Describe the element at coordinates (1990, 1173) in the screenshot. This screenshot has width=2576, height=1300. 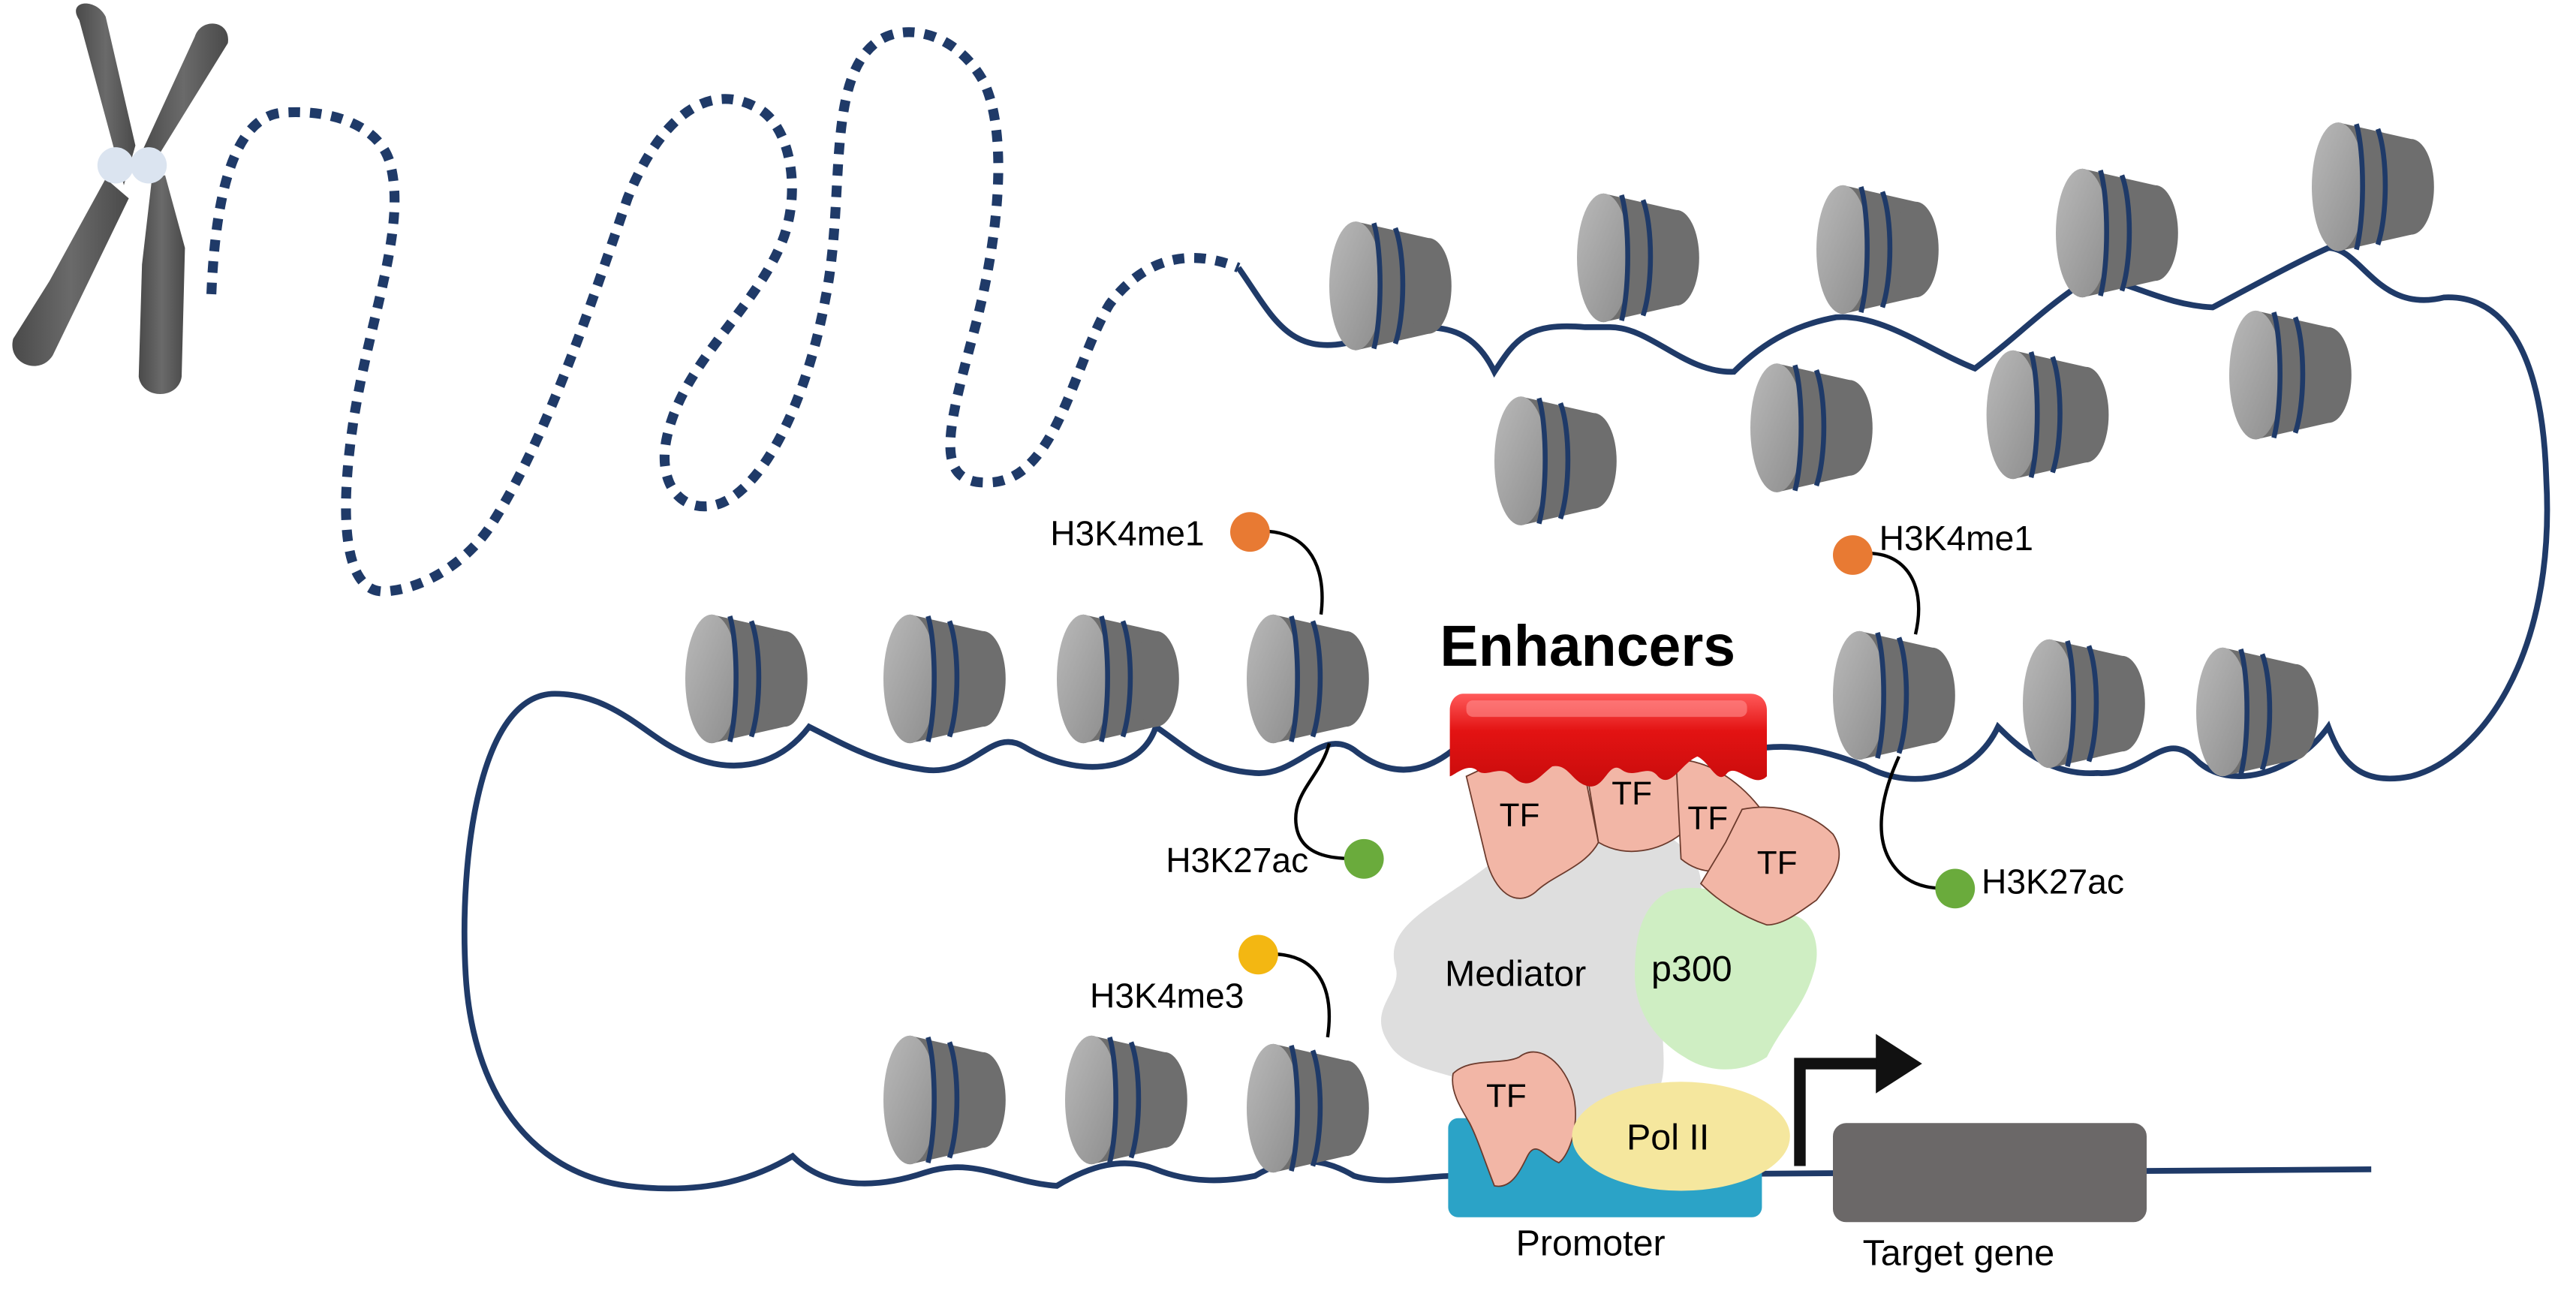
I see `target-gene-box` at that location.